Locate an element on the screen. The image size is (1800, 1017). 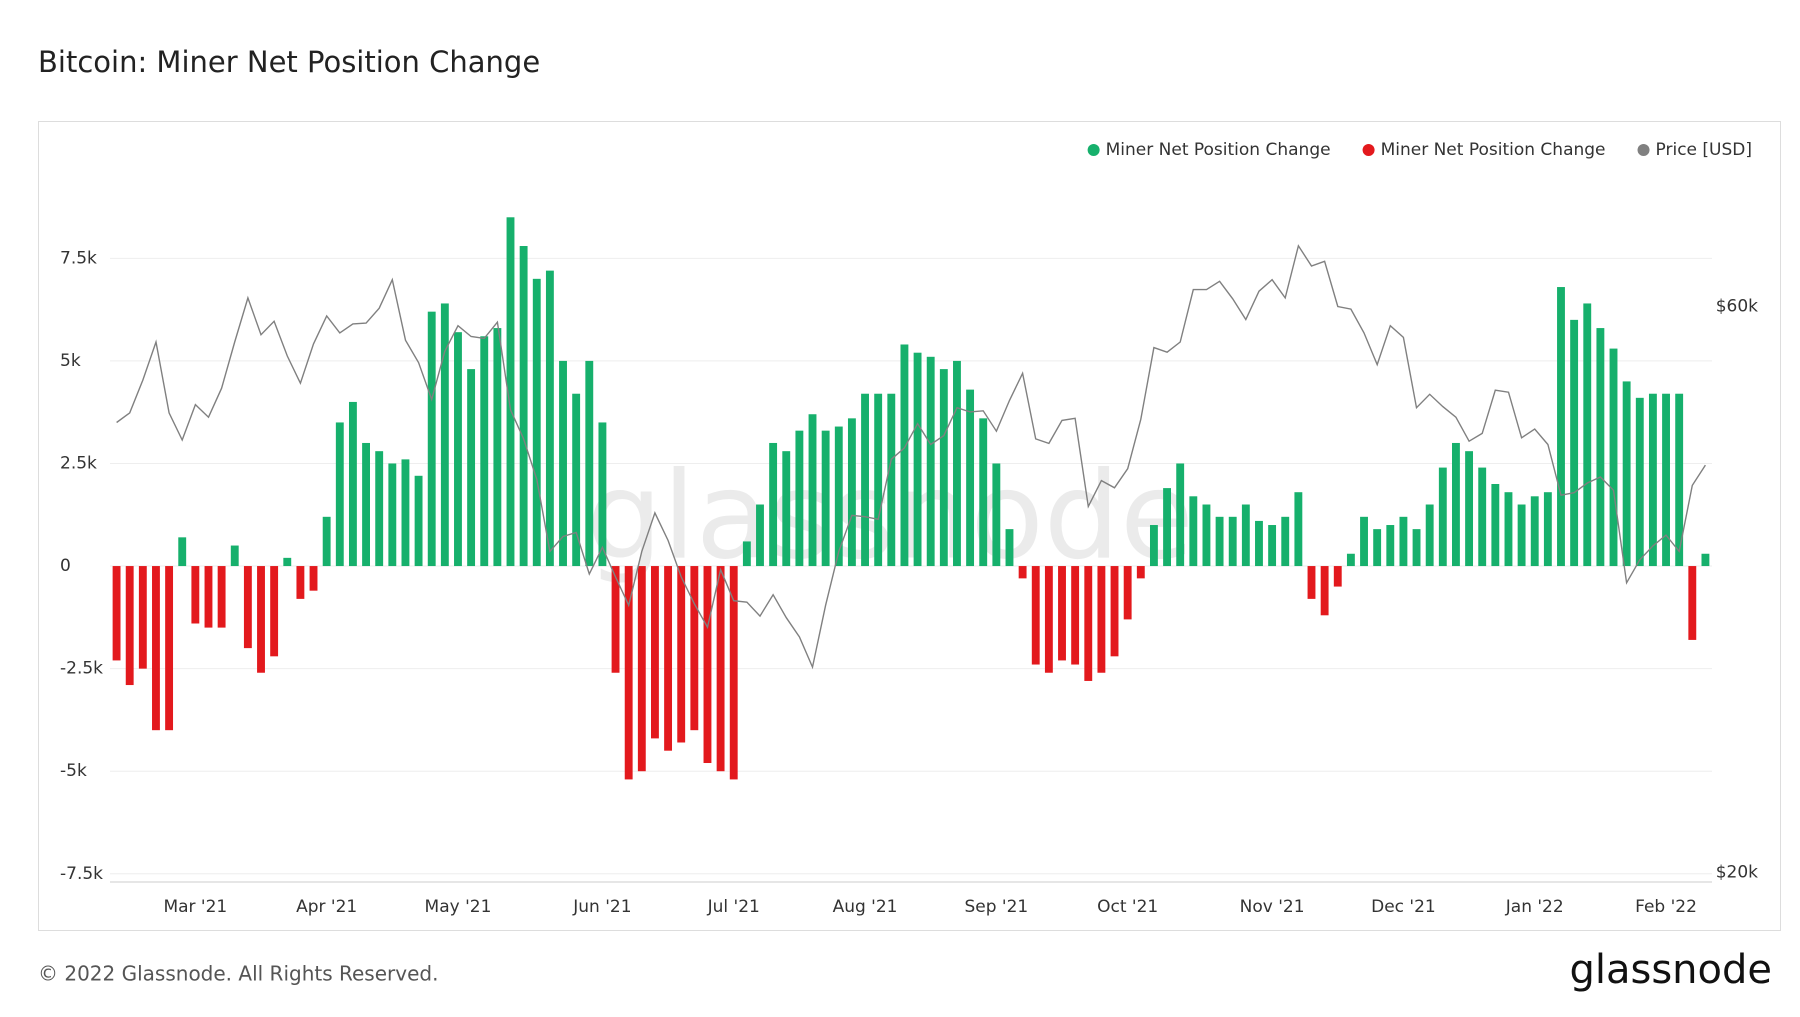
chart-title: Bitcoin: Miner Net Position Change is located at coordinates (289, 62).